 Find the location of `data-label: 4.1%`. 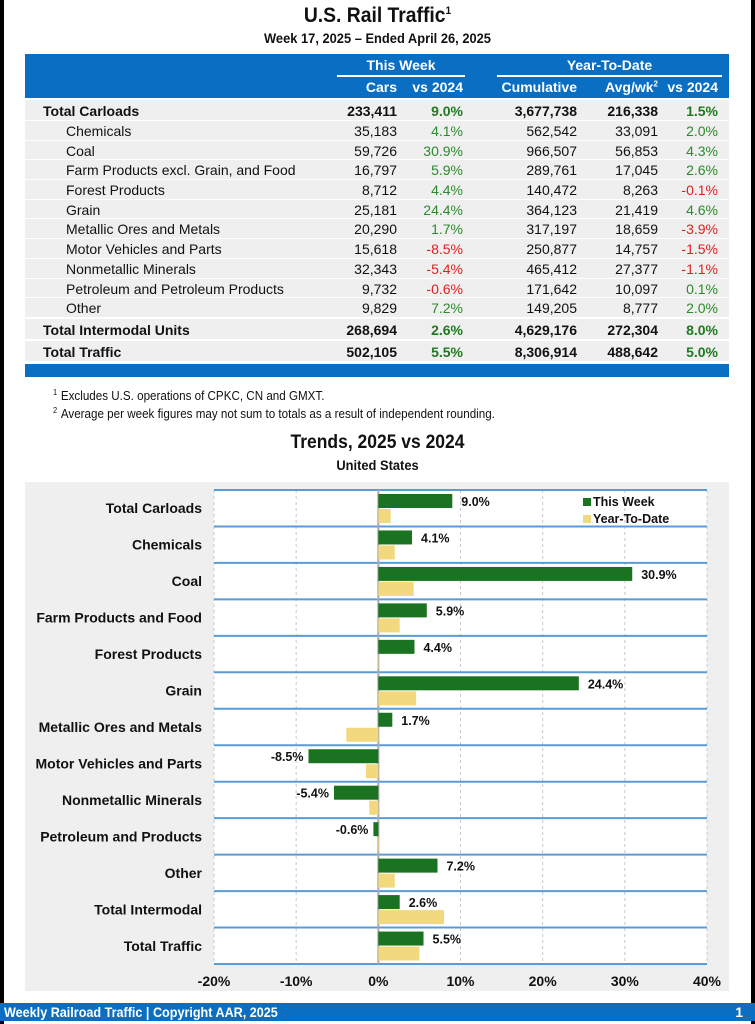

data-label: 4.1% is located at coordinates (435, 538).